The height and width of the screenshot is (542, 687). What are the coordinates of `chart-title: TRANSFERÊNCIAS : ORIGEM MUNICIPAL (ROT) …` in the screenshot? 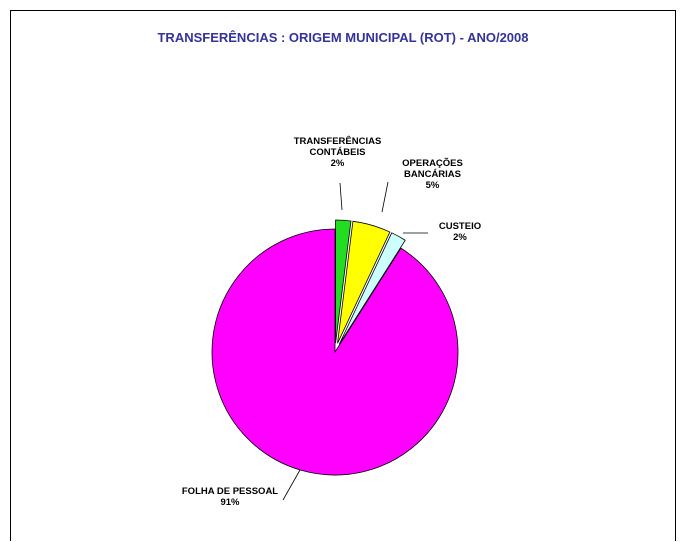 It's located at (343, 37).